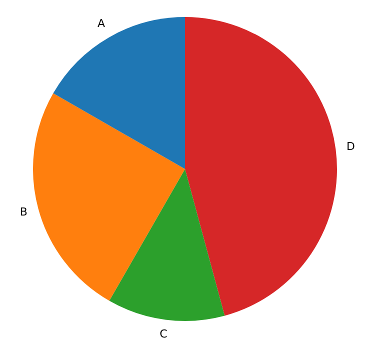 This screenshot has height=350, width=371. Describe the element at coordinates (101, 23) in the screenshot. I see `slice-label: A` at that location.